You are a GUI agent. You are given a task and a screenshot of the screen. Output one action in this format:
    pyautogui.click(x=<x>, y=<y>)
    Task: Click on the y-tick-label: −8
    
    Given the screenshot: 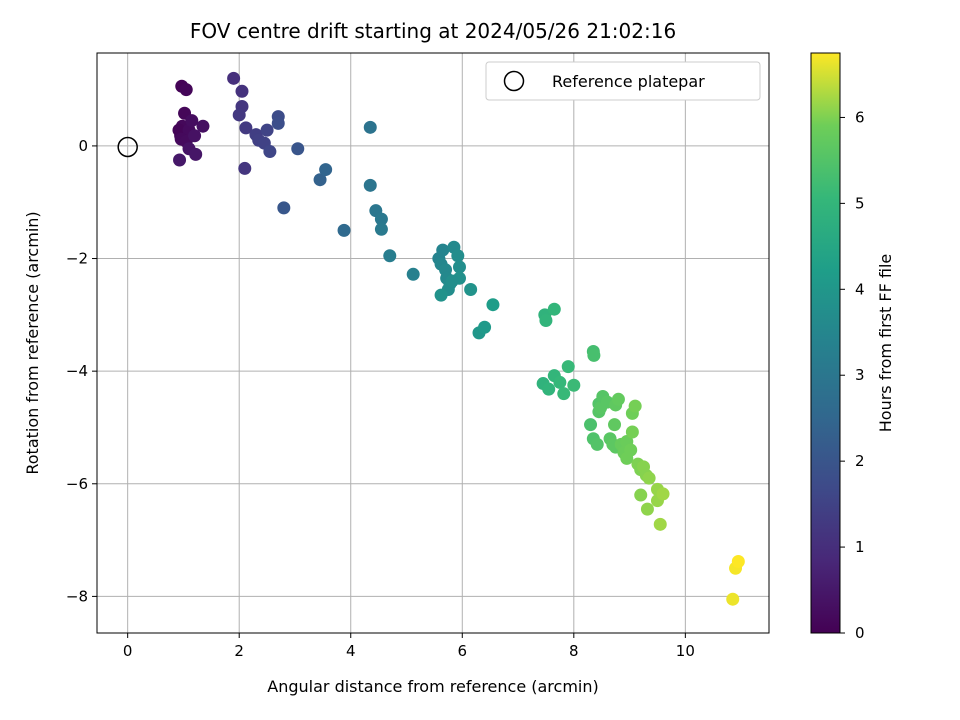 What is the action you would take?
    pyautogui.click(x=77, y=596)
    